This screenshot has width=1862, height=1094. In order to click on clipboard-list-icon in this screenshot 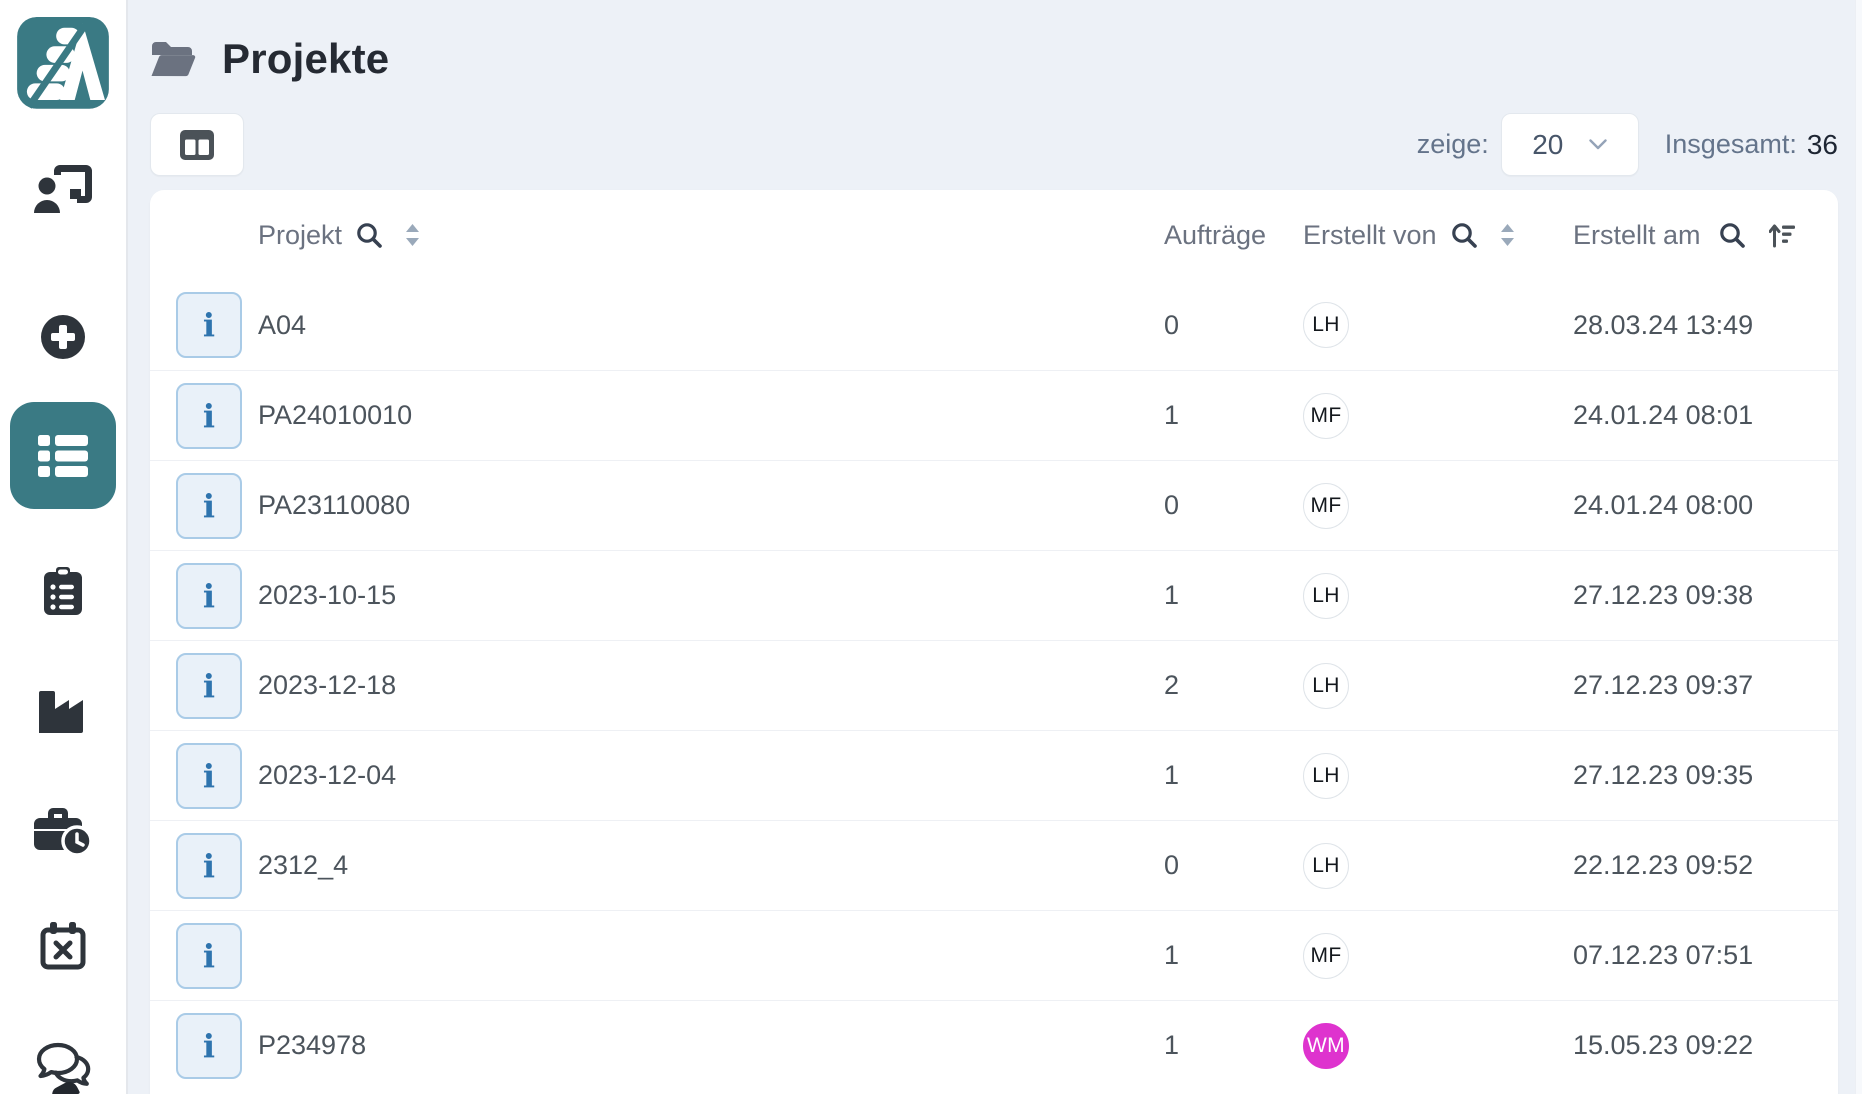, I will do `click(63, 590)`.